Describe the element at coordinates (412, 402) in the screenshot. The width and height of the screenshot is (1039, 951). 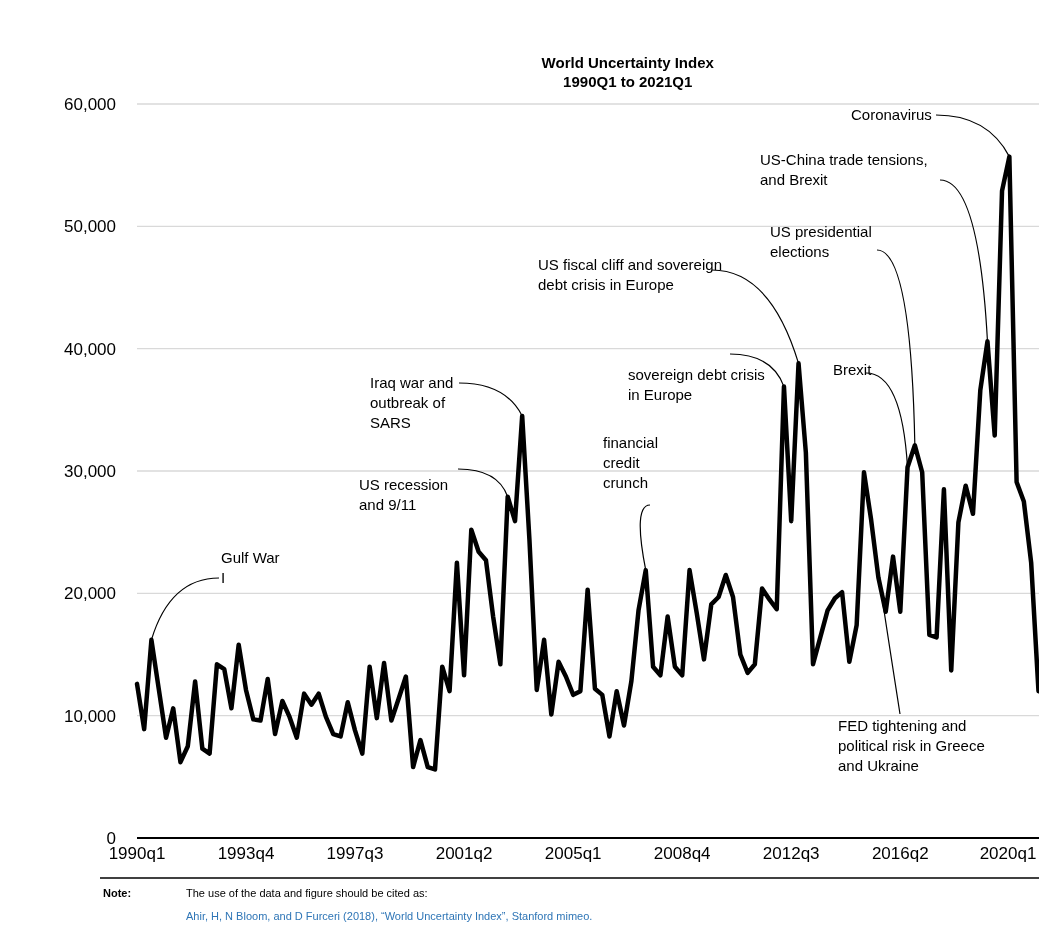
I see `annotation: Iraq war and outbreak of SARS` at that location.